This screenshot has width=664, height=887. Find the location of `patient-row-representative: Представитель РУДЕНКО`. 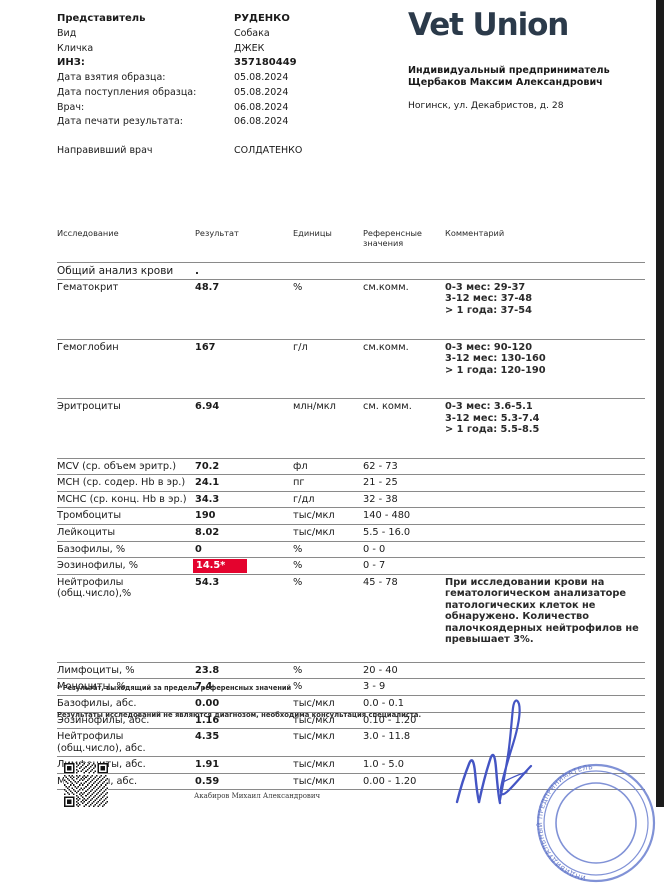

patient-row-representative: Представитель РУДЕНКО is located at coordinates (179, 21).